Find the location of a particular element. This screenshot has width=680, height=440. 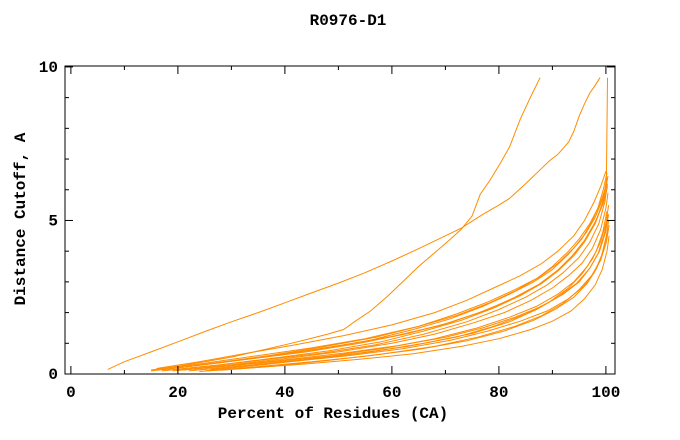

x-tick-label: 20 is located at coordinates (177, 393).